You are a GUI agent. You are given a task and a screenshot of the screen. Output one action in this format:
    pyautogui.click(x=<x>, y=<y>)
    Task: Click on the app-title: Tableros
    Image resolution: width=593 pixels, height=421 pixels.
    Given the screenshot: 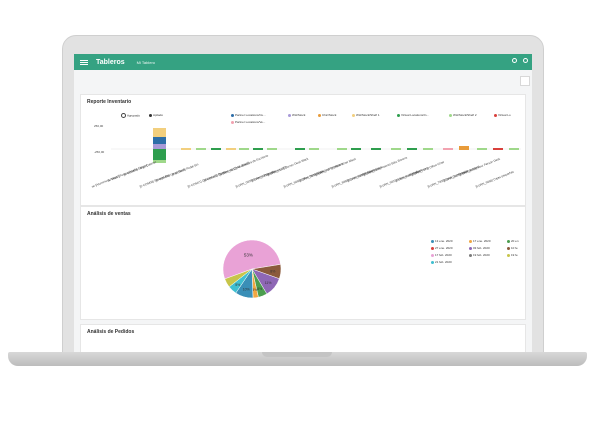 What is the action you would take?
    pyautogui.click(x=110, y=62)
    